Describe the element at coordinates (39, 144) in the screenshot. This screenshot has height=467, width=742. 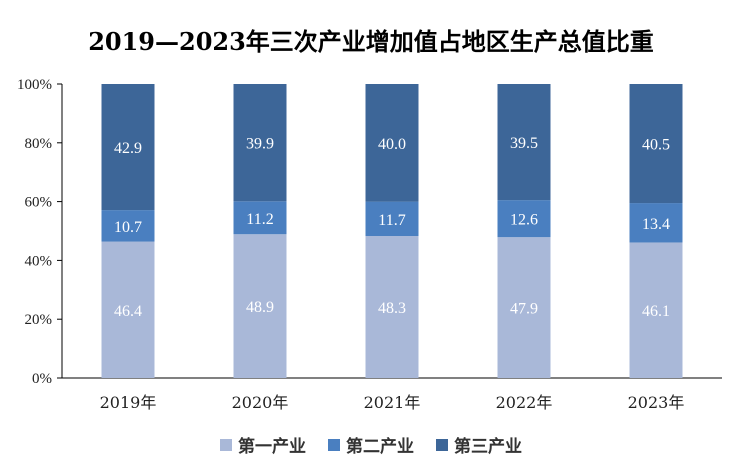
I see `y-tick-label: 80%` at that location.